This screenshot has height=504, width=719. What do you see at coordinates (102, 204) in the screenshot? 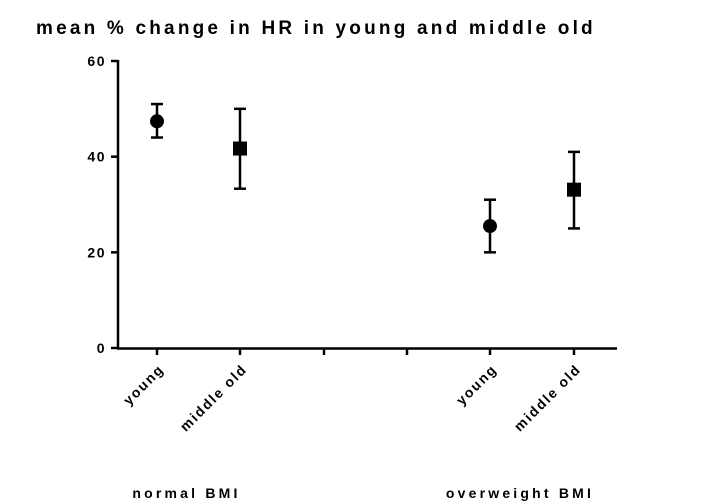
I see `y-ticks: 0 20 40 60` at bounding box center [102, 204].